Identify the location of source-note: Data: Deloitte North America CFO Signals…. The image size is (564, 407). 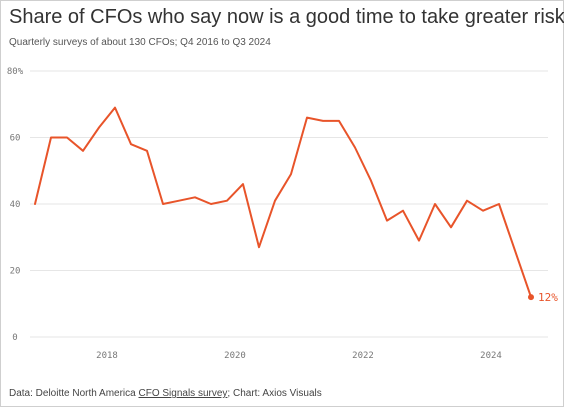
(165, 393).